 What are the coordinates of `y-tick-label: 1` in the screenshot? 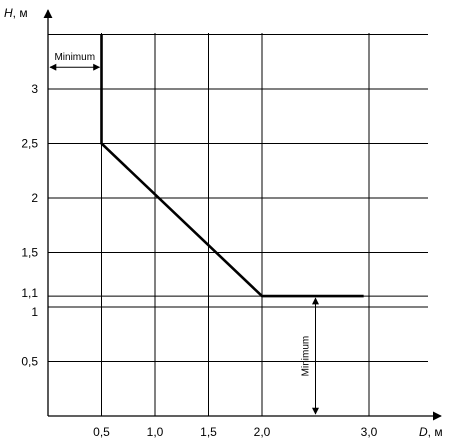 It's located at (34, 312).